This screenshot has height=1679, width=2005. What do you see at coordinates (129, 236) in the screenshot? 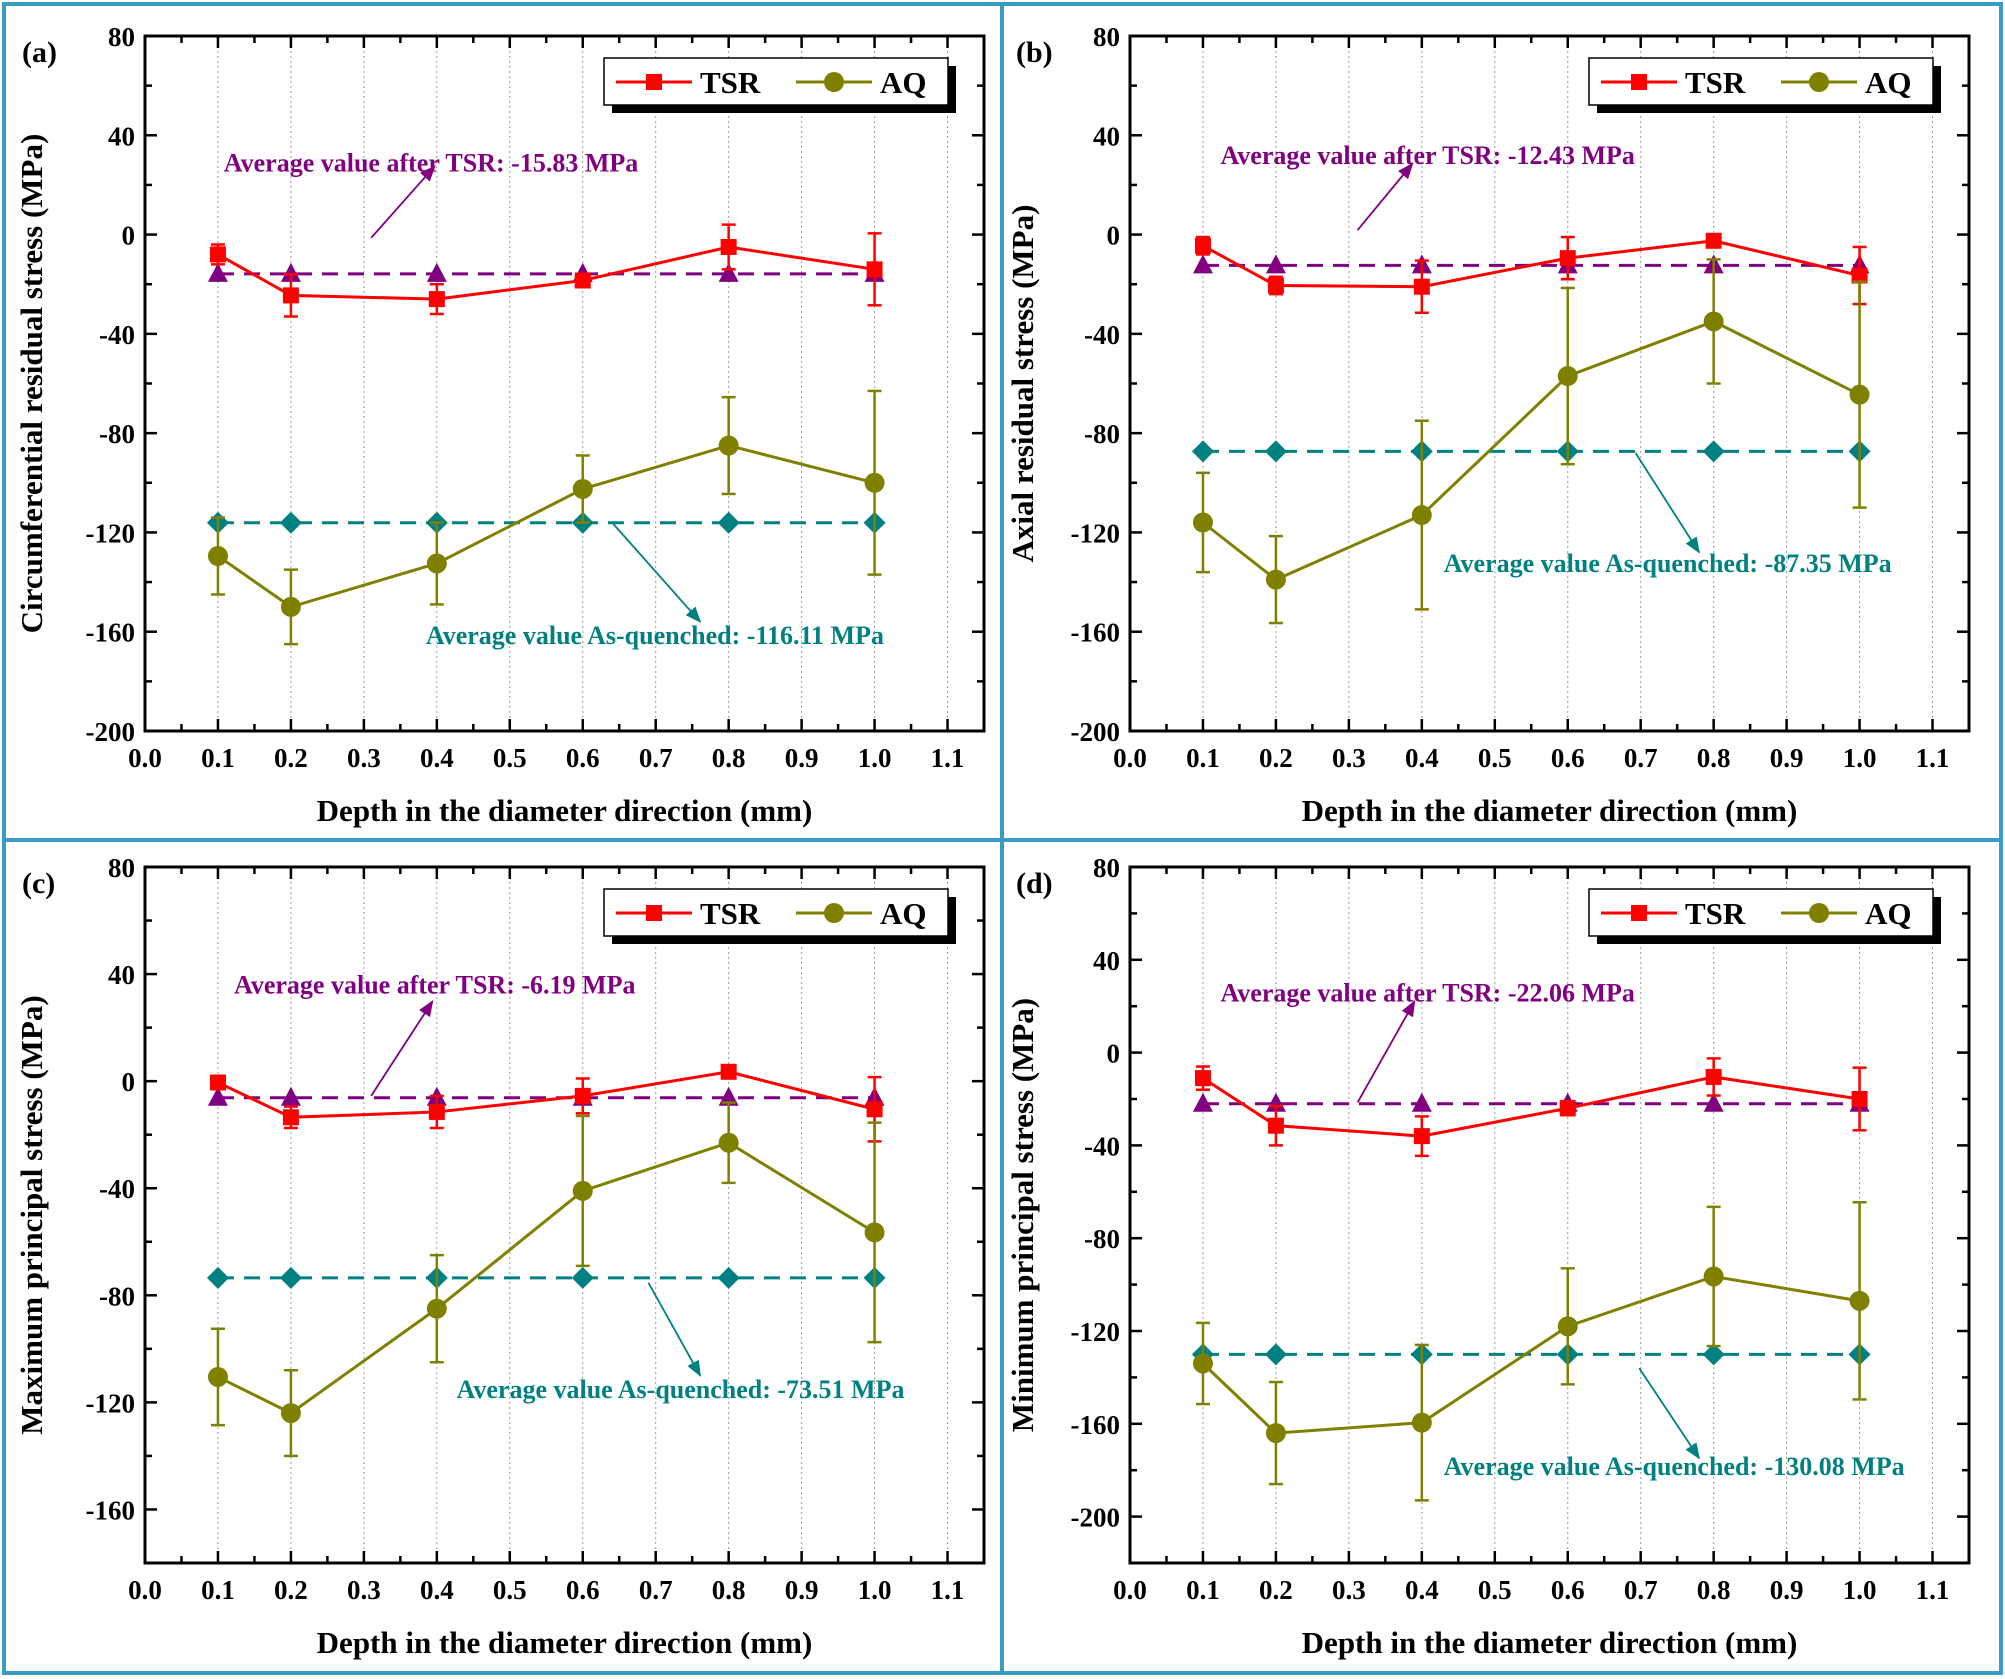
I see `y-tick-label: 0` at bounding box center [129, 236].